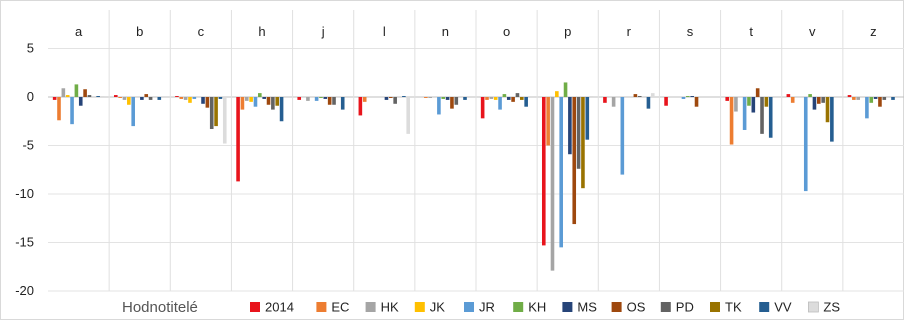 Image resolution: width=904 pixels, height=320 pixels. I want to click on legend-swatch-2014, so click(255, 307).